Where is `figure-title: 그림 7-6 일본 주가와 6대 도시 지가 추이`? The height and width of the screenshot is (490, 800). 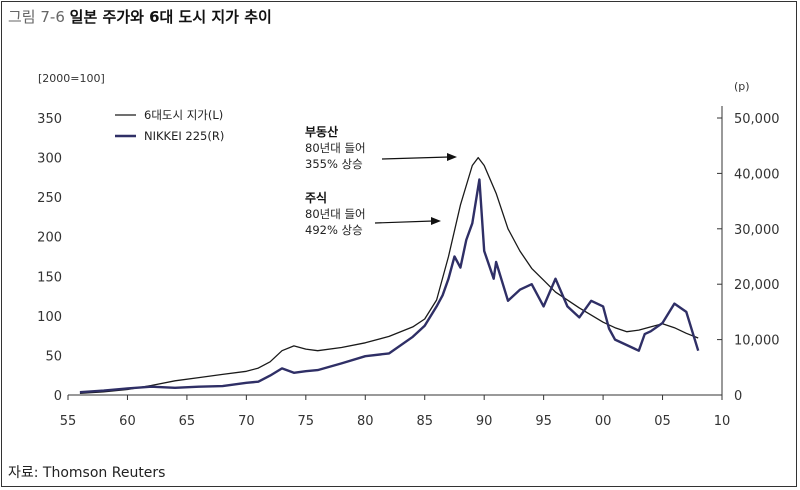 figure-title: 그림 7-6 일본 주가와 6대 도시 지가 추이 is located at coordinates (140, 16).